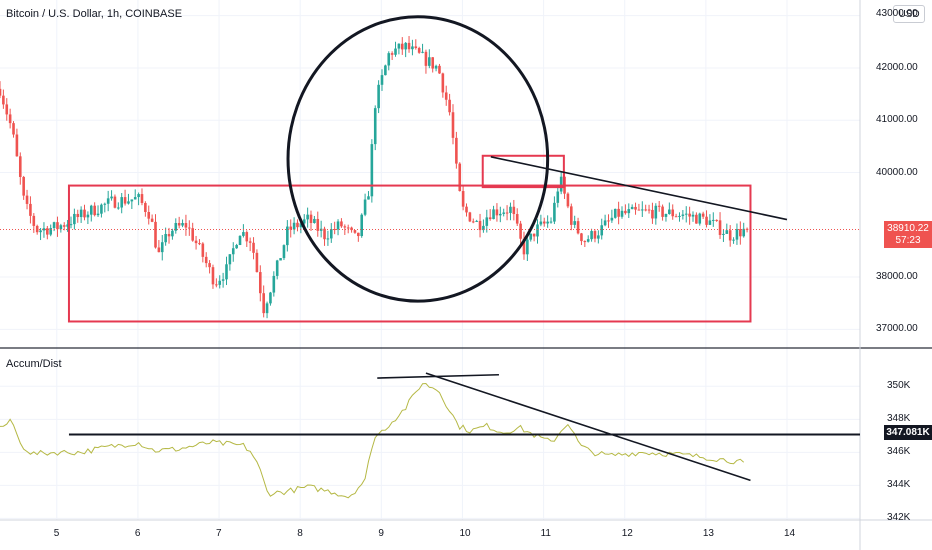  I want to click on bar-countdown: 57:23, so click(908, 240).